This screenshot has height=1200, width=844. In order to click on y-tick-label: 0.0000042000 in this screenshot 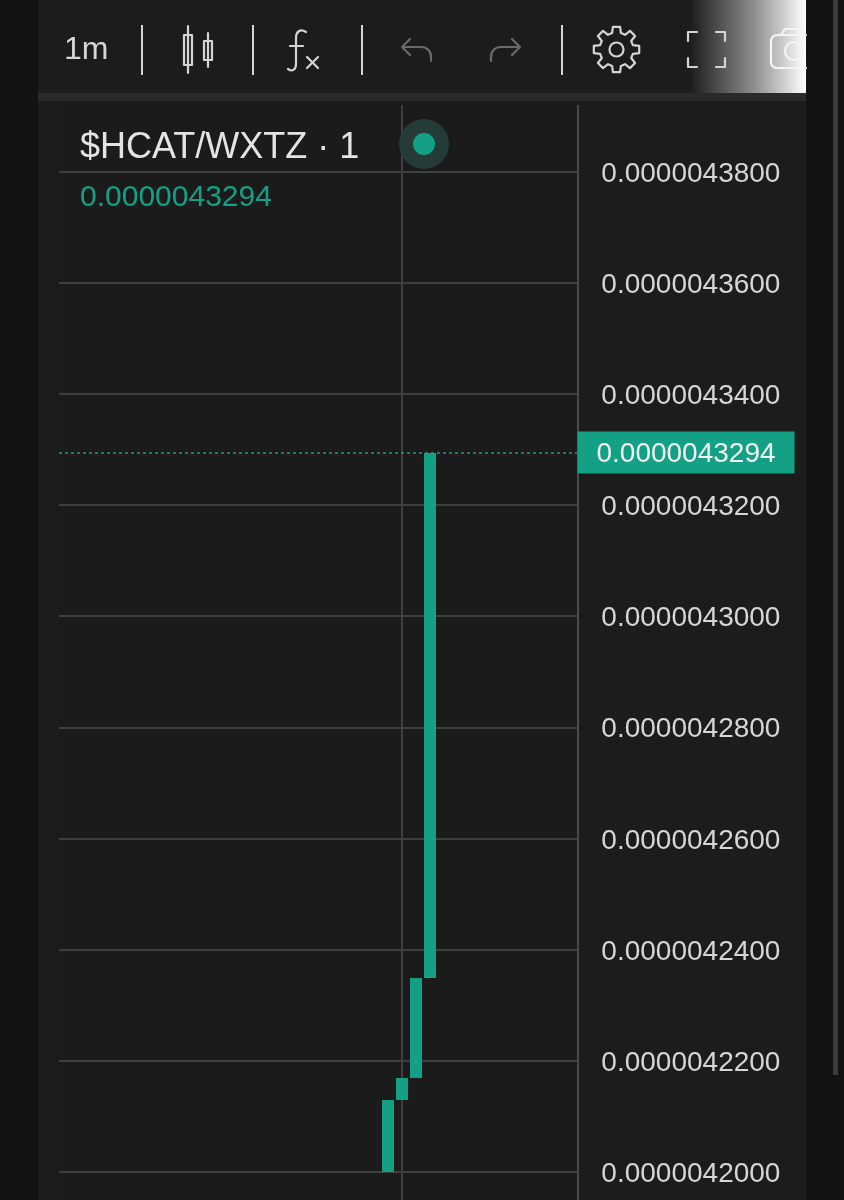, I will do `click(691, 1173)`.